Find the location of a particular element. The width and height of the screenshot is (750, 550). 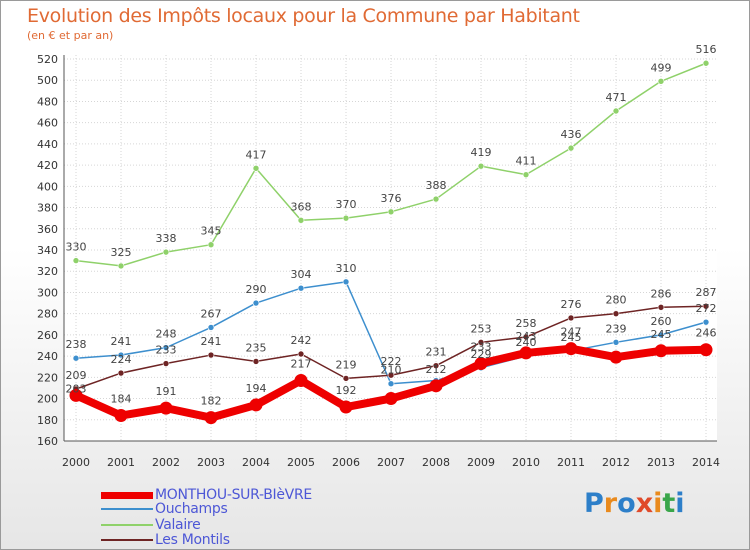

data-label: 258 is located at coordinates (526, 323).